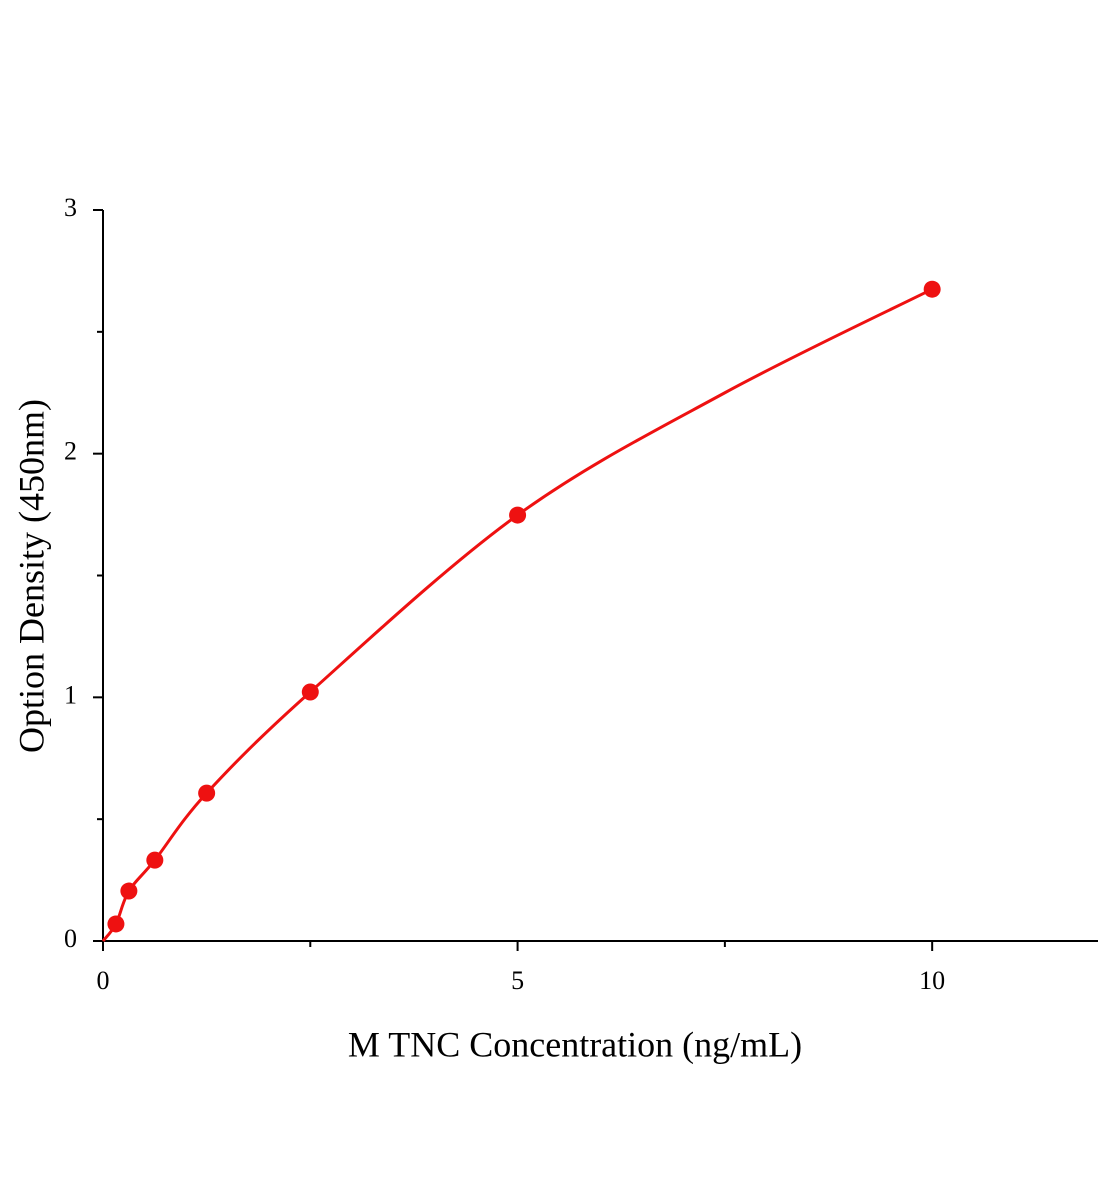  Describe the element at coordinates (517, 980) in the screenshot. I see `x-tick-label: 5` at that location.